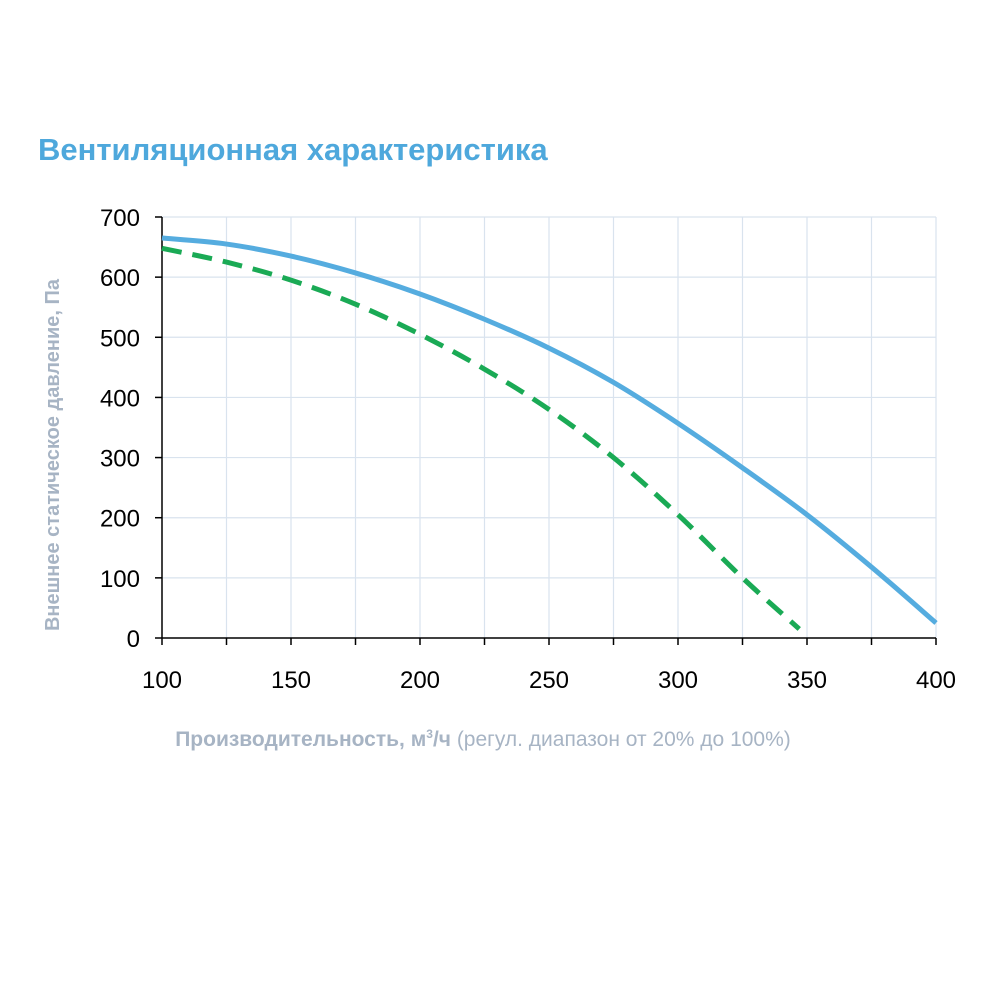 The height and width of the screenshot is (1000, 1000). What do you see at coordinates (120, 338) in the screenshot?
I see `y-tick-label: 500` at bounding box center [120, 338].